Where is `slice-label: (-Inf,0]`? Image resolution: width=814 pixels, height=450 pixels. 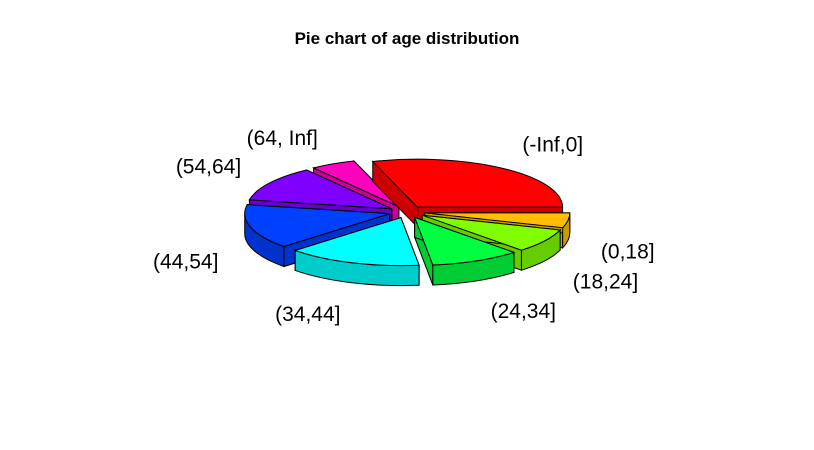
slice-label: (-Inf,0] is located at coordinates (552, 144).